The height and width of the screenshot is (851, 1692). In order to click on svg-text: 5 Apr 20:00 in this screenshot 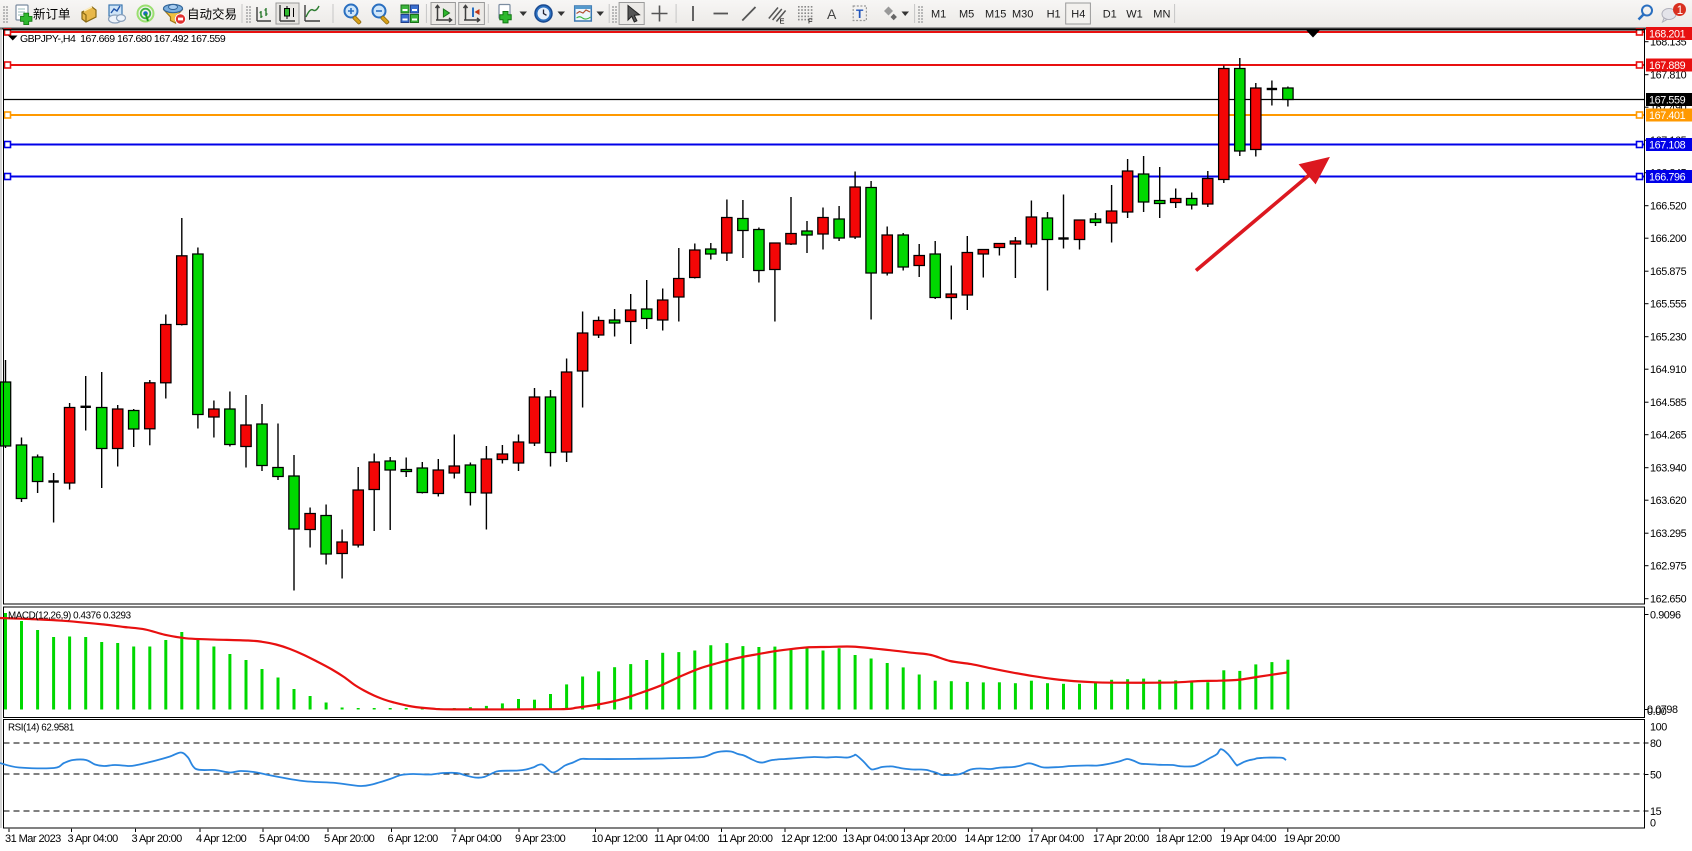, I will do `click(349, 839)`.